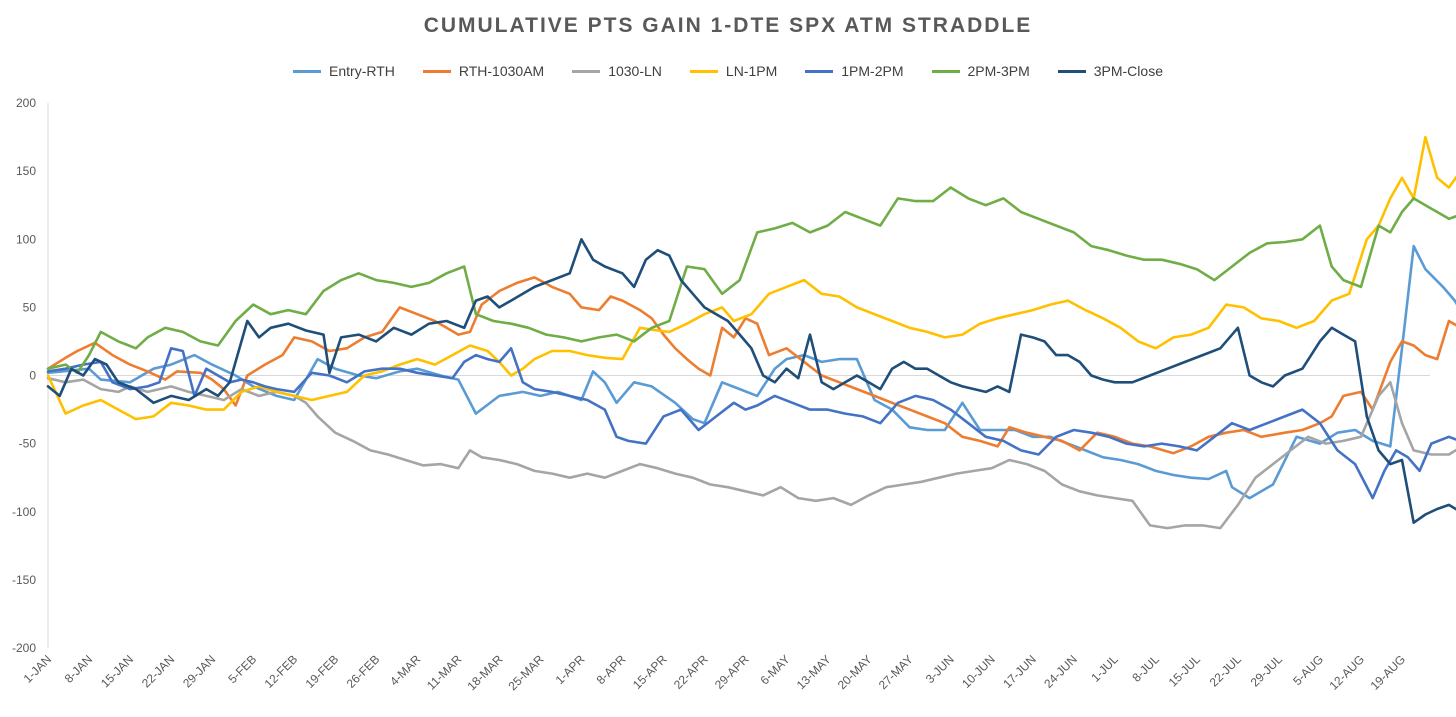 The image size is (1456, 717). I want to click on x-tick-label: 8-JUL, so click(1145, 668).